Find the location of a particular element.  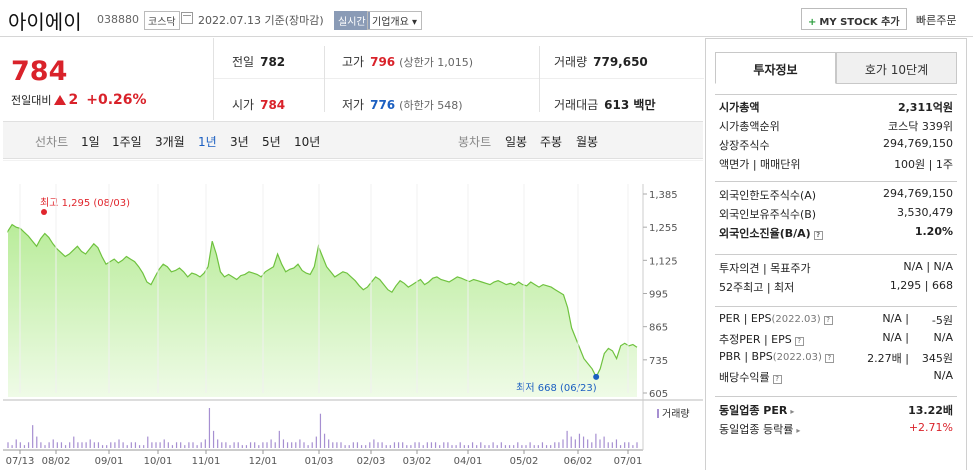

info-row: 외국인소진율(B/A)? 1.20% is located at coordinates (836, 231).